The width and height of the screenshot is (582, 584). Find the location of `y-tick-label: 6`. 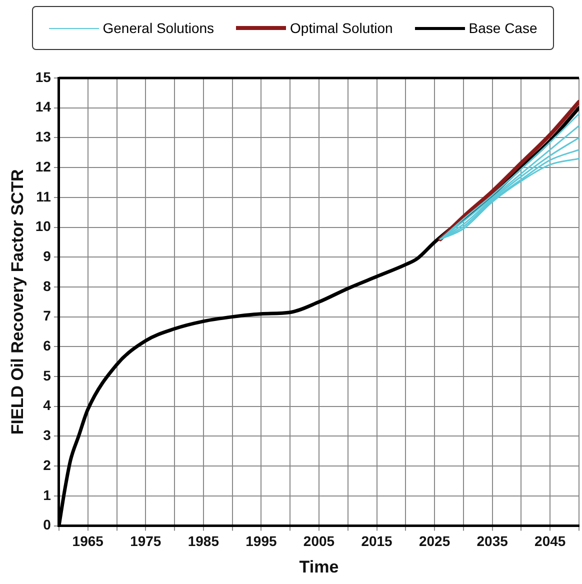

y-tick-label: 6 is located at coordinates (47, 346).